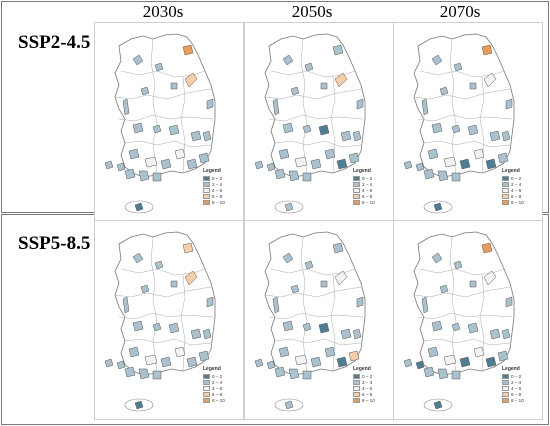  I want to click on column-header-3: 2070s, so click(460, 11).